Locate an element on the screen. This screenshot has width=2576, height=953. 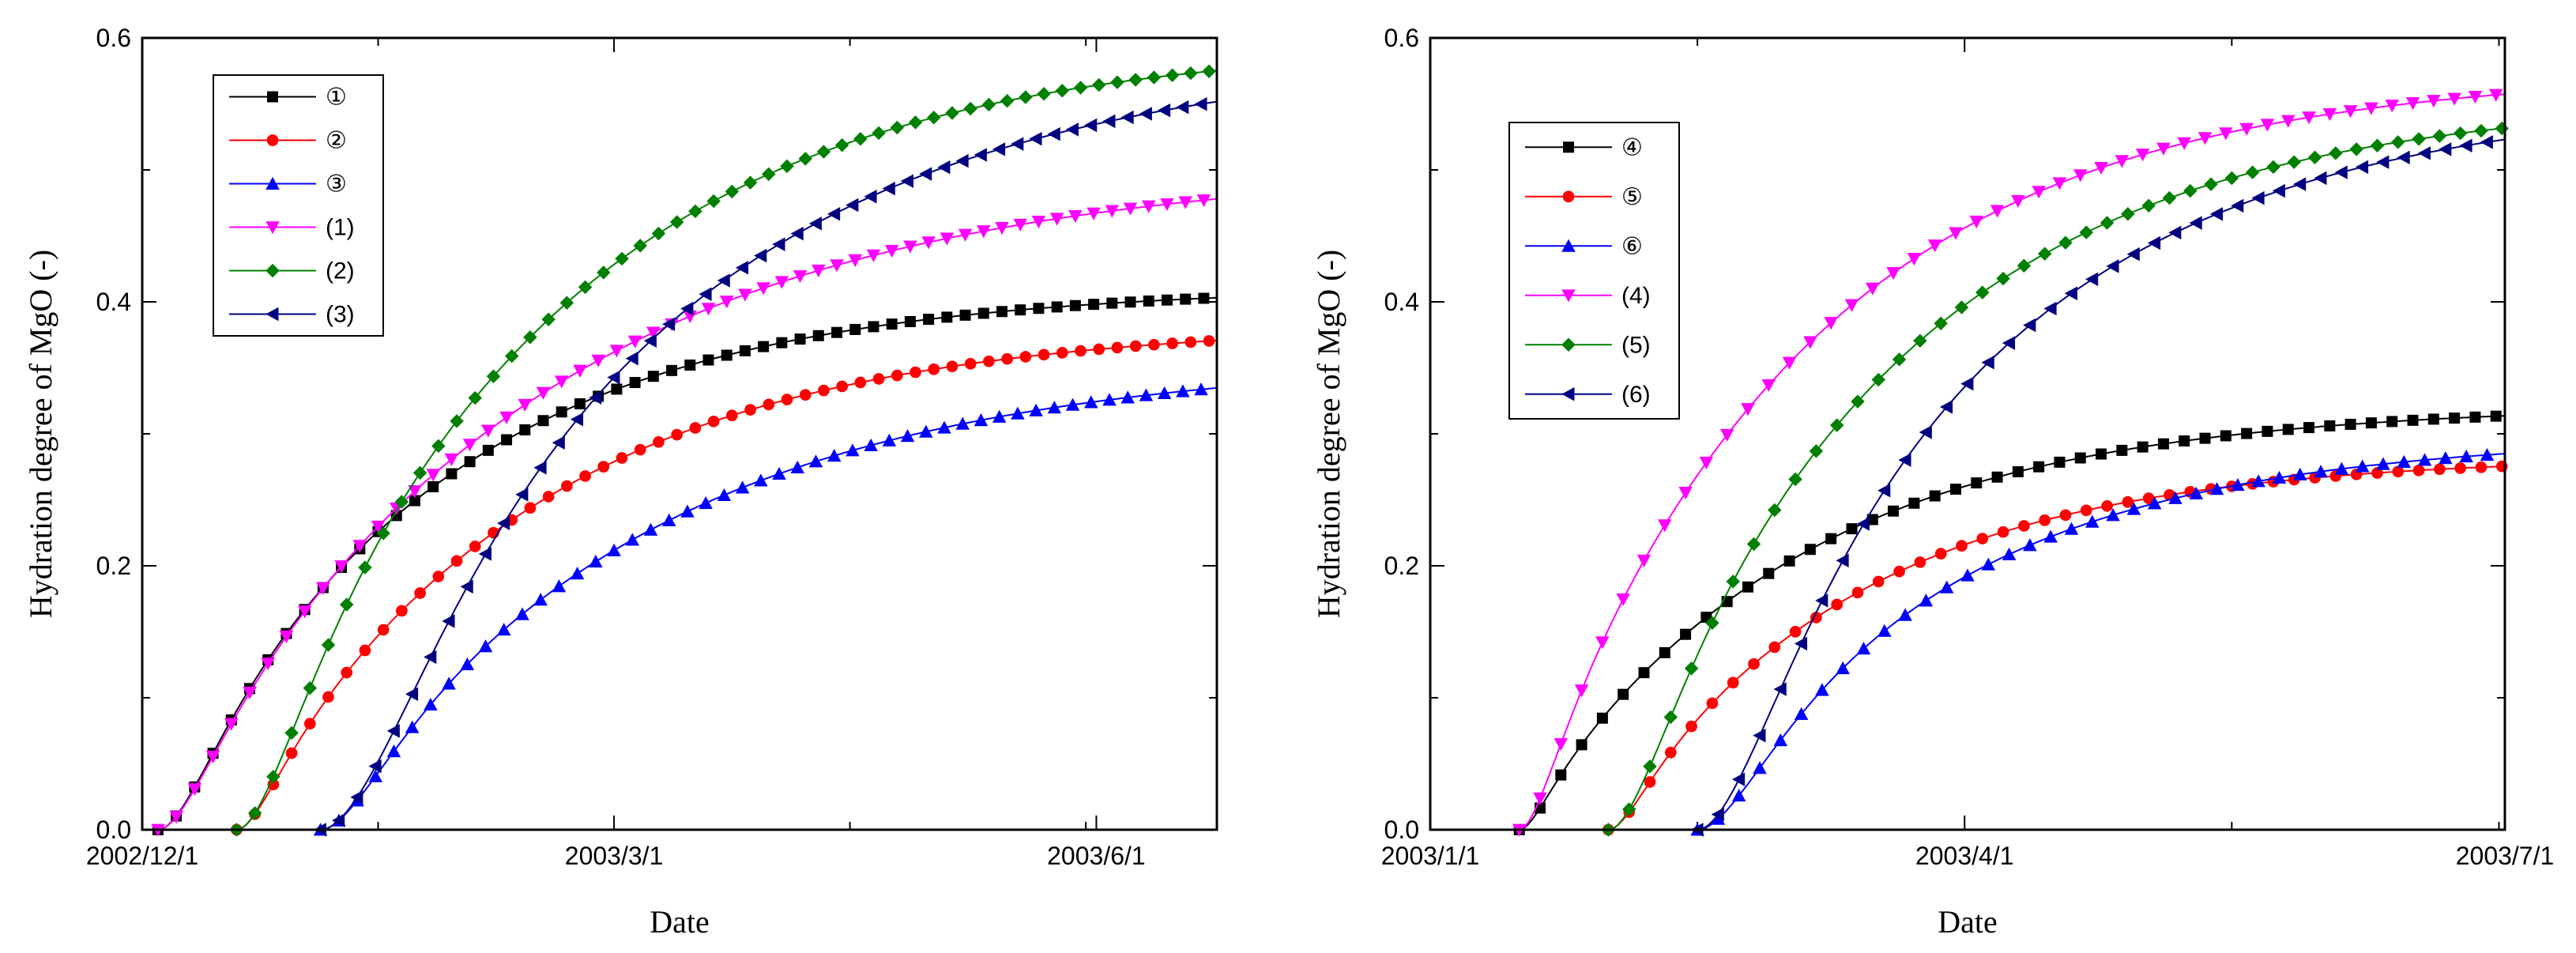
legend-label: (6) is located at coordinates (1636, 395).